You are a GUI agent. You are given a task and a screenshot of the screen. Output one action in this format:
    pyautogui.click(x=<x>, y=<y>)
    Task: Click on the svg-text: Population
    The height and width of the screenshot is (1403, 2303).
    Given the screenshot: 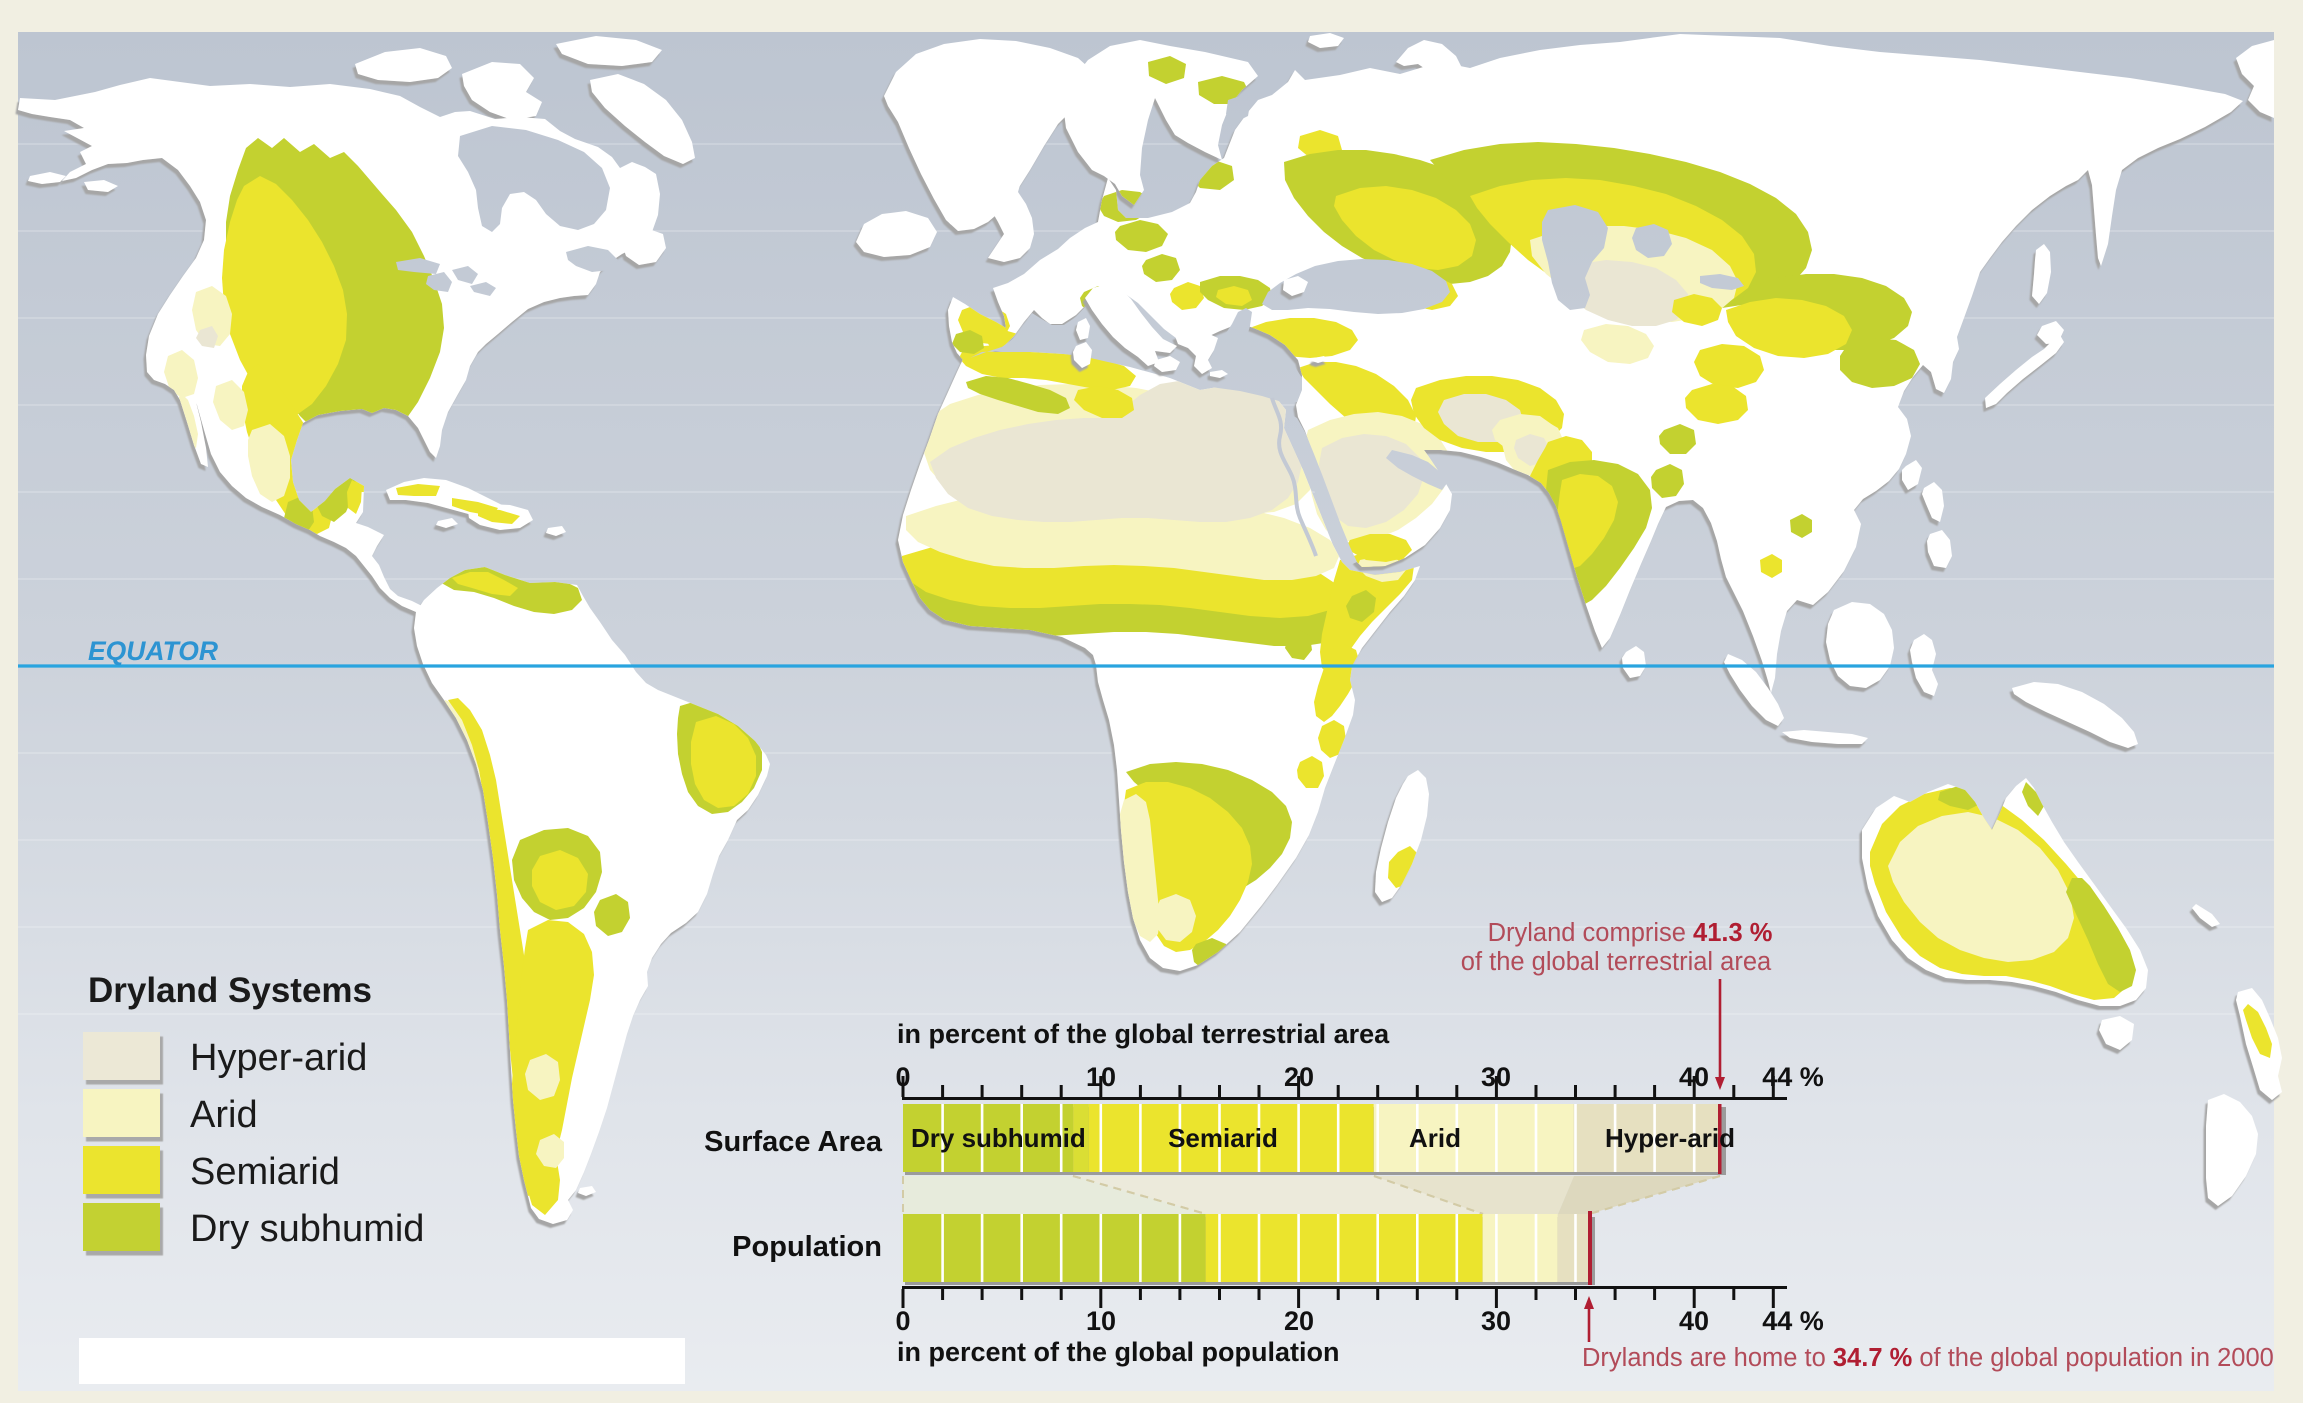 What is the action you would take?
    pyautogui.click(x=807, y=1247)
    